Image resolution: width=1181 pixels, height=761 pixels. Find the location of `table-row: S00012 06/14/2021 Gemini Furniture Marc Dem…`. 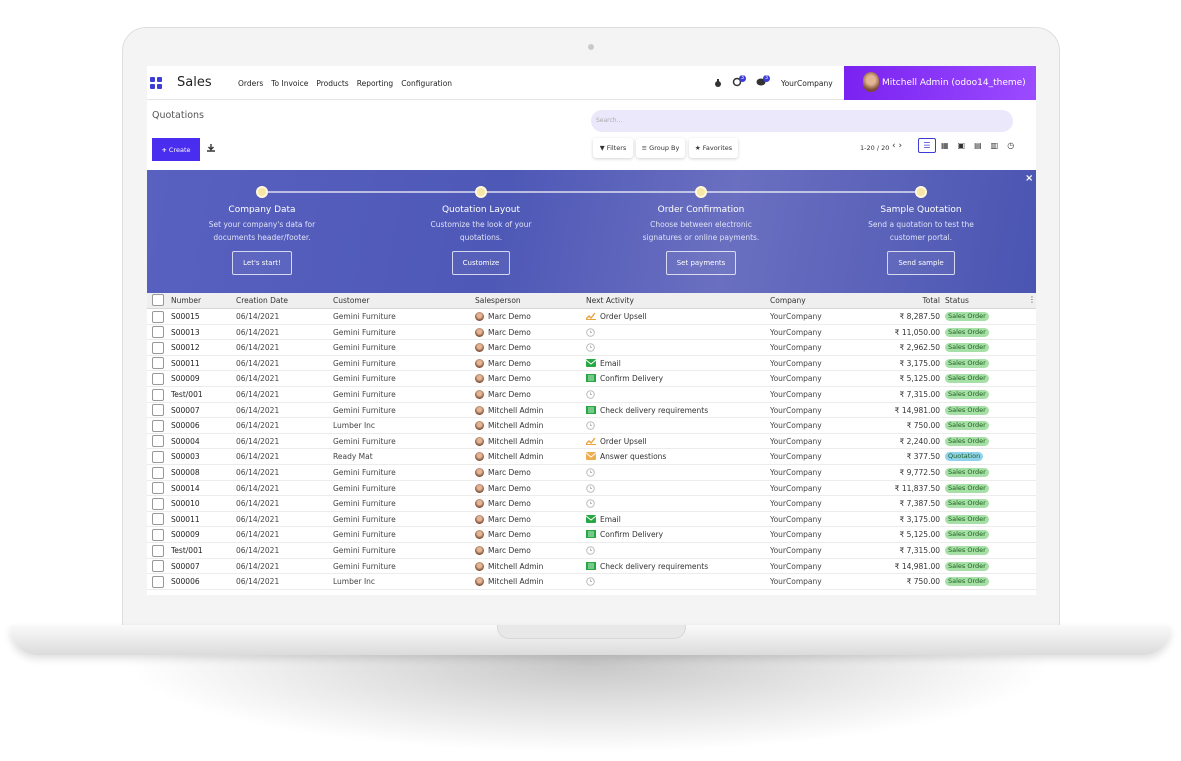

table-row: S00012 06/14/2021 Gemini Furniture Marc Dem… is located at coordinates (591, 348).